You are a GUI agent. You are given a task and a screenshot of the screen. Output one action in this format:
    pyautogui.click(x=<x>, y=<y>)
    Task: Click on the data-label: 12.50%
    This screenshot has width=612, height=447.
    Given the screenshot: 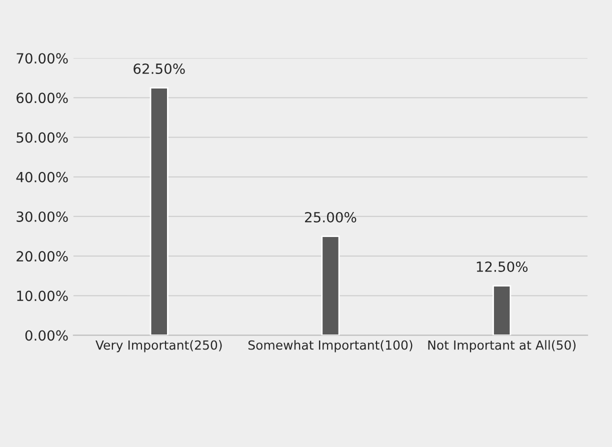 What is the action you would take?
    pyautogui.click(x=502, y=266)
    